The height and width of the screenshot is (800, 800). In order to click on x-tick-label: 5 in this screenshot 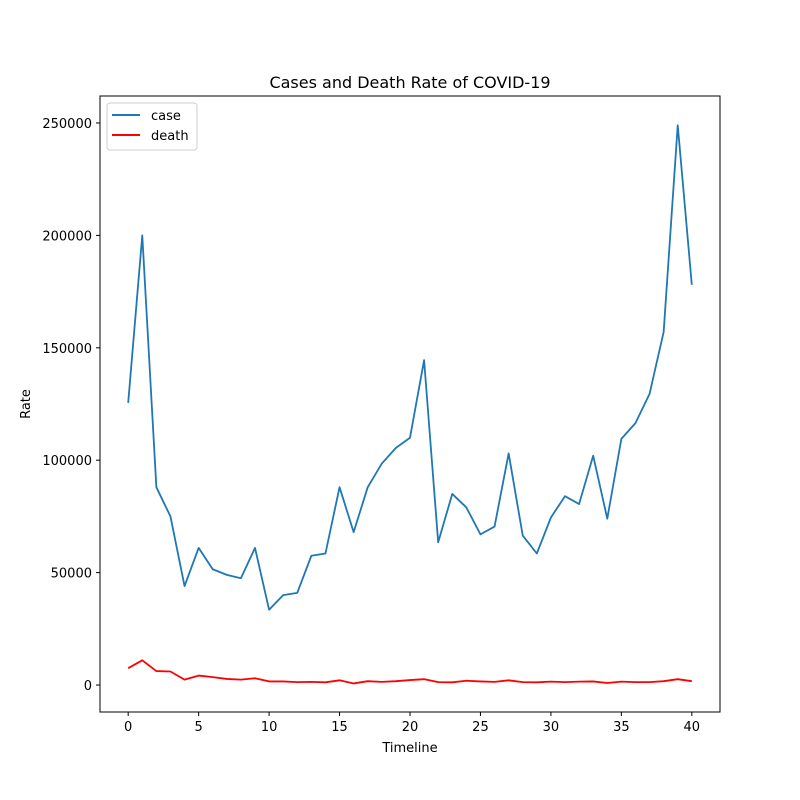, I will do `click(198, 727)`.